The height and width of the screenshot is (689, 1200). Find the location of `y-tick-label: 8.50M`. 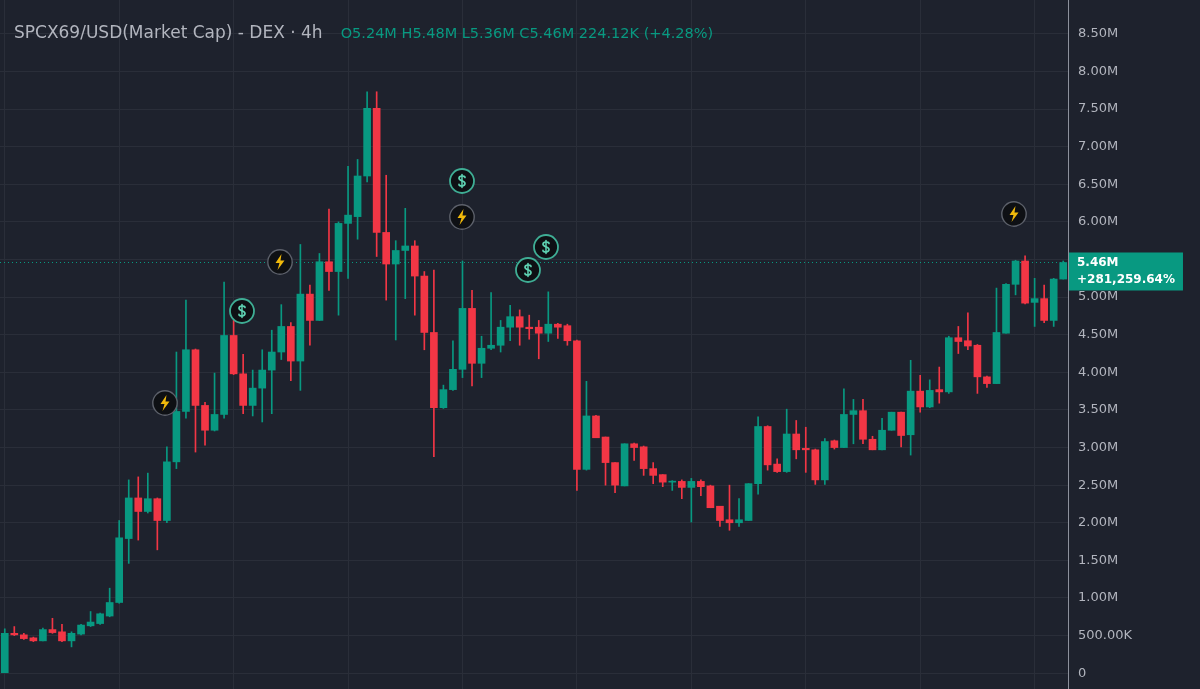

y-tick-label: 8.50M is located at coordinates (1098, 33).